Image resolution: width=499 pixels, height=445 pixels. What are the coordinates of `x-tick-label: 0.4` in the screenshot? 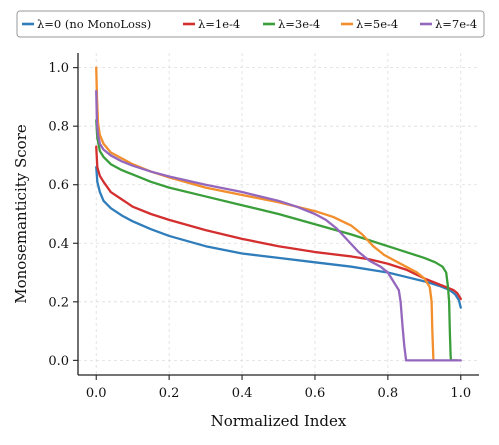 It's located at (242, 393).